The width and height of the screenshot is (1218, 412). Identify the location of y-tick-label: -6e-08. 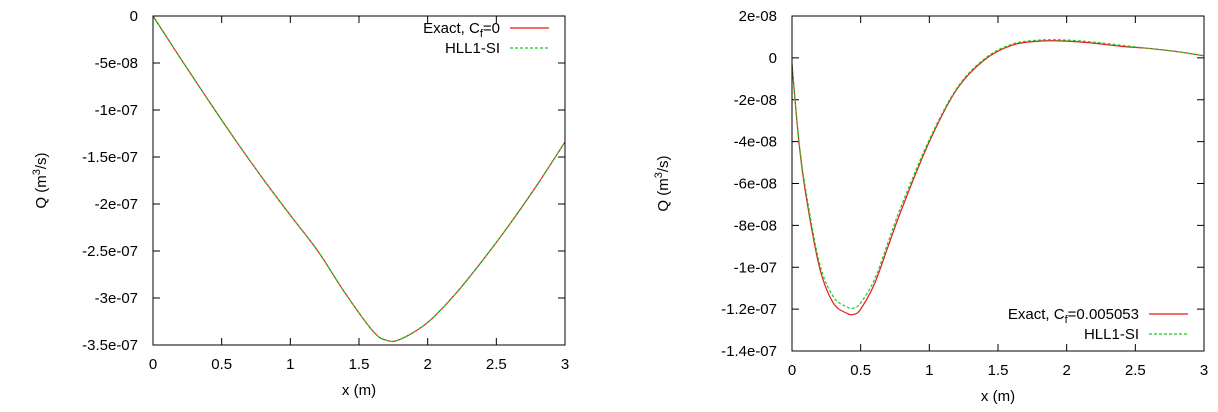
(755, 184).